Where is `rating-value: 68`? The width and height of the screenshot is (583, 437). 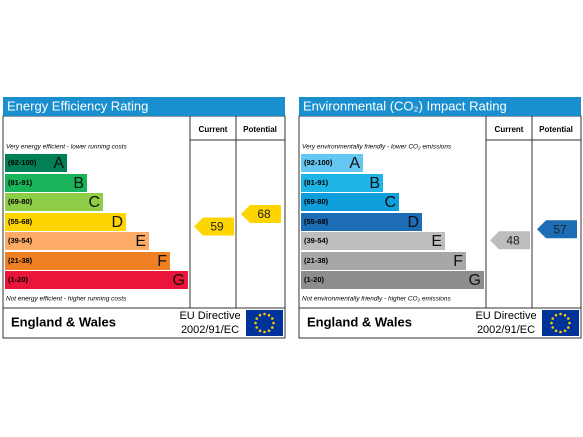
rating-value: 68 is located at coordinates (264, 214).